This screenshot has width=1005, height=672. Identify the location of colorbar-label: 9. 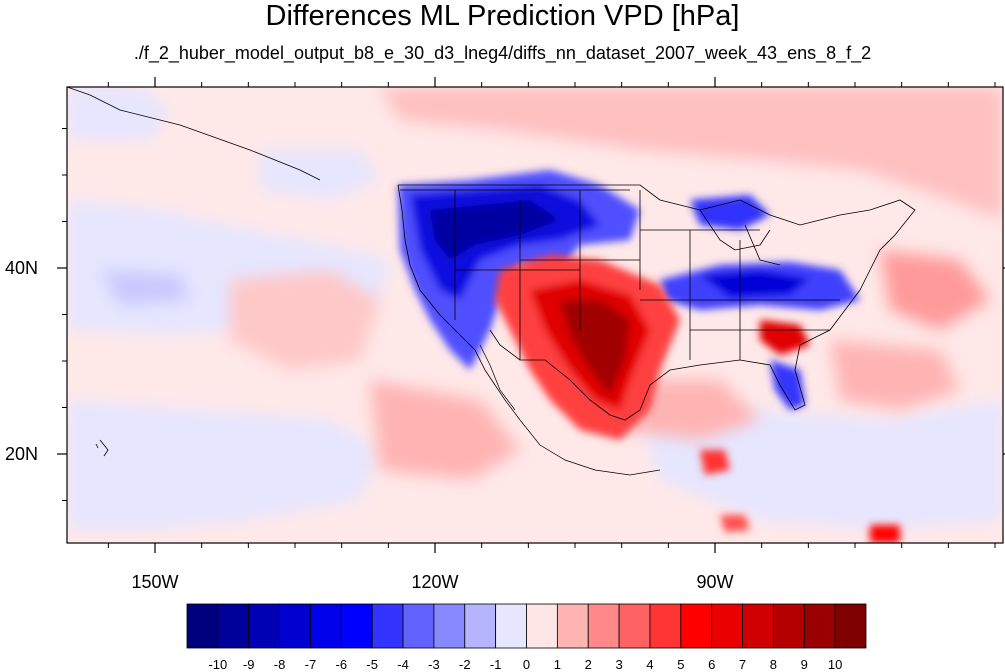
(804, 664).